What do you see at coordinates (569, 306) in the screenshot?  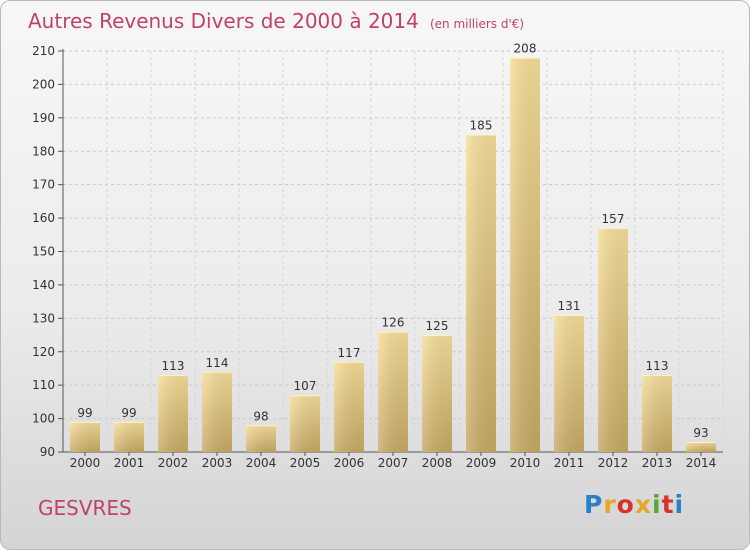 I see `value-label: 131` at bounding box center [569, 306].